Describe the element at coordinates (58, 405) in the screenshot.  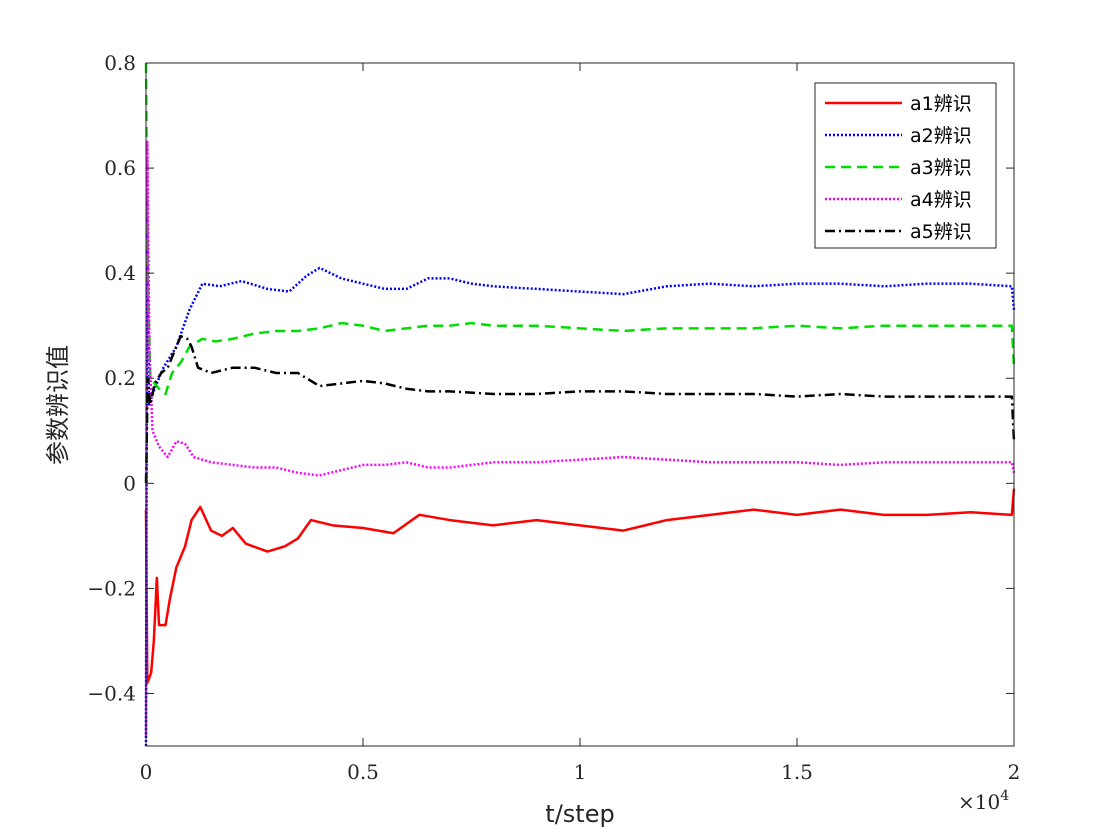
I see `y-axis-label: 参数辨识值` at that location.